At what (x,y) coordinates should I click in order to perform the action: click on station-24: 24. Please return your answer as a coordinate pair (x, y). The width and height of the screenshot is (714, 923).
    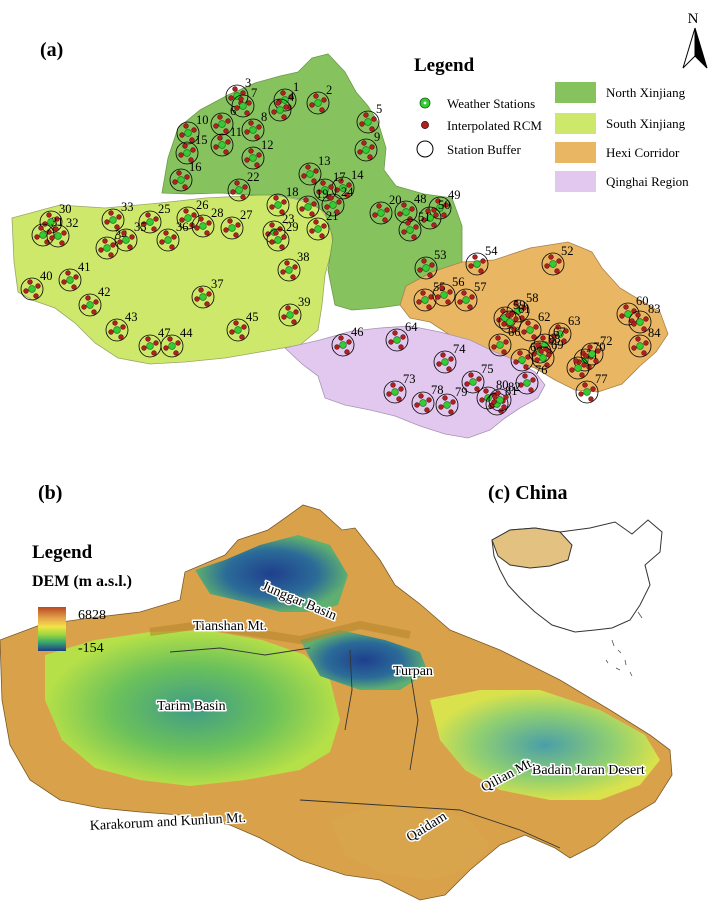
    Looking at the image, I should click on (337, 201).